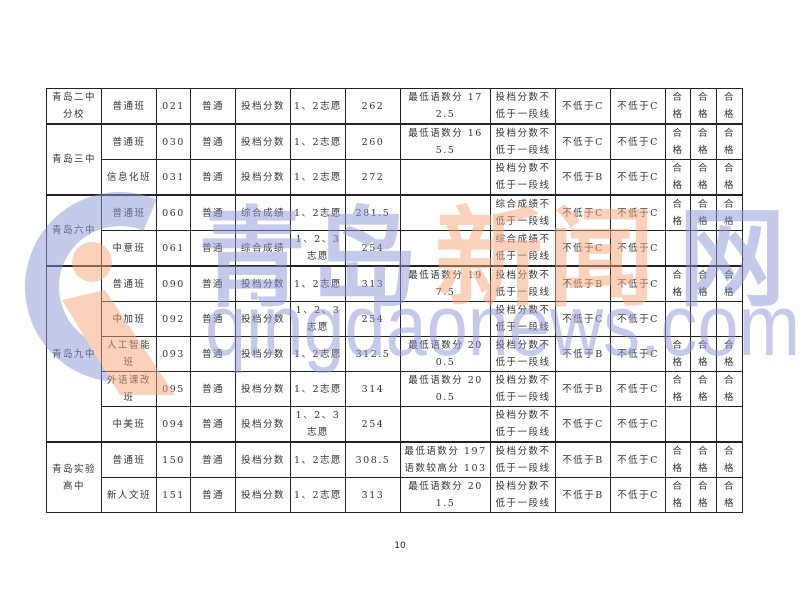 This screenshot has width=800, height=600. What do you see at coordinates (74, 354) in the screenshot?
I see `school-name: 青岛九中` at bounding box center [74, 354].